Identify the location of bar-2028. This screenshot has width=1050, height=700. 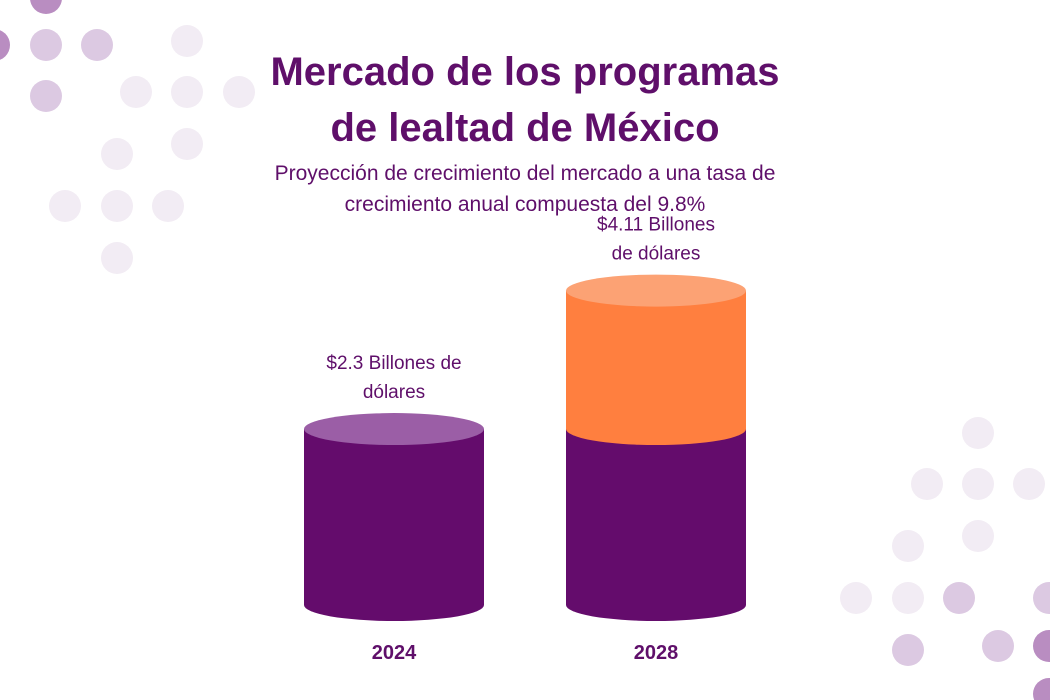
(656, 447).